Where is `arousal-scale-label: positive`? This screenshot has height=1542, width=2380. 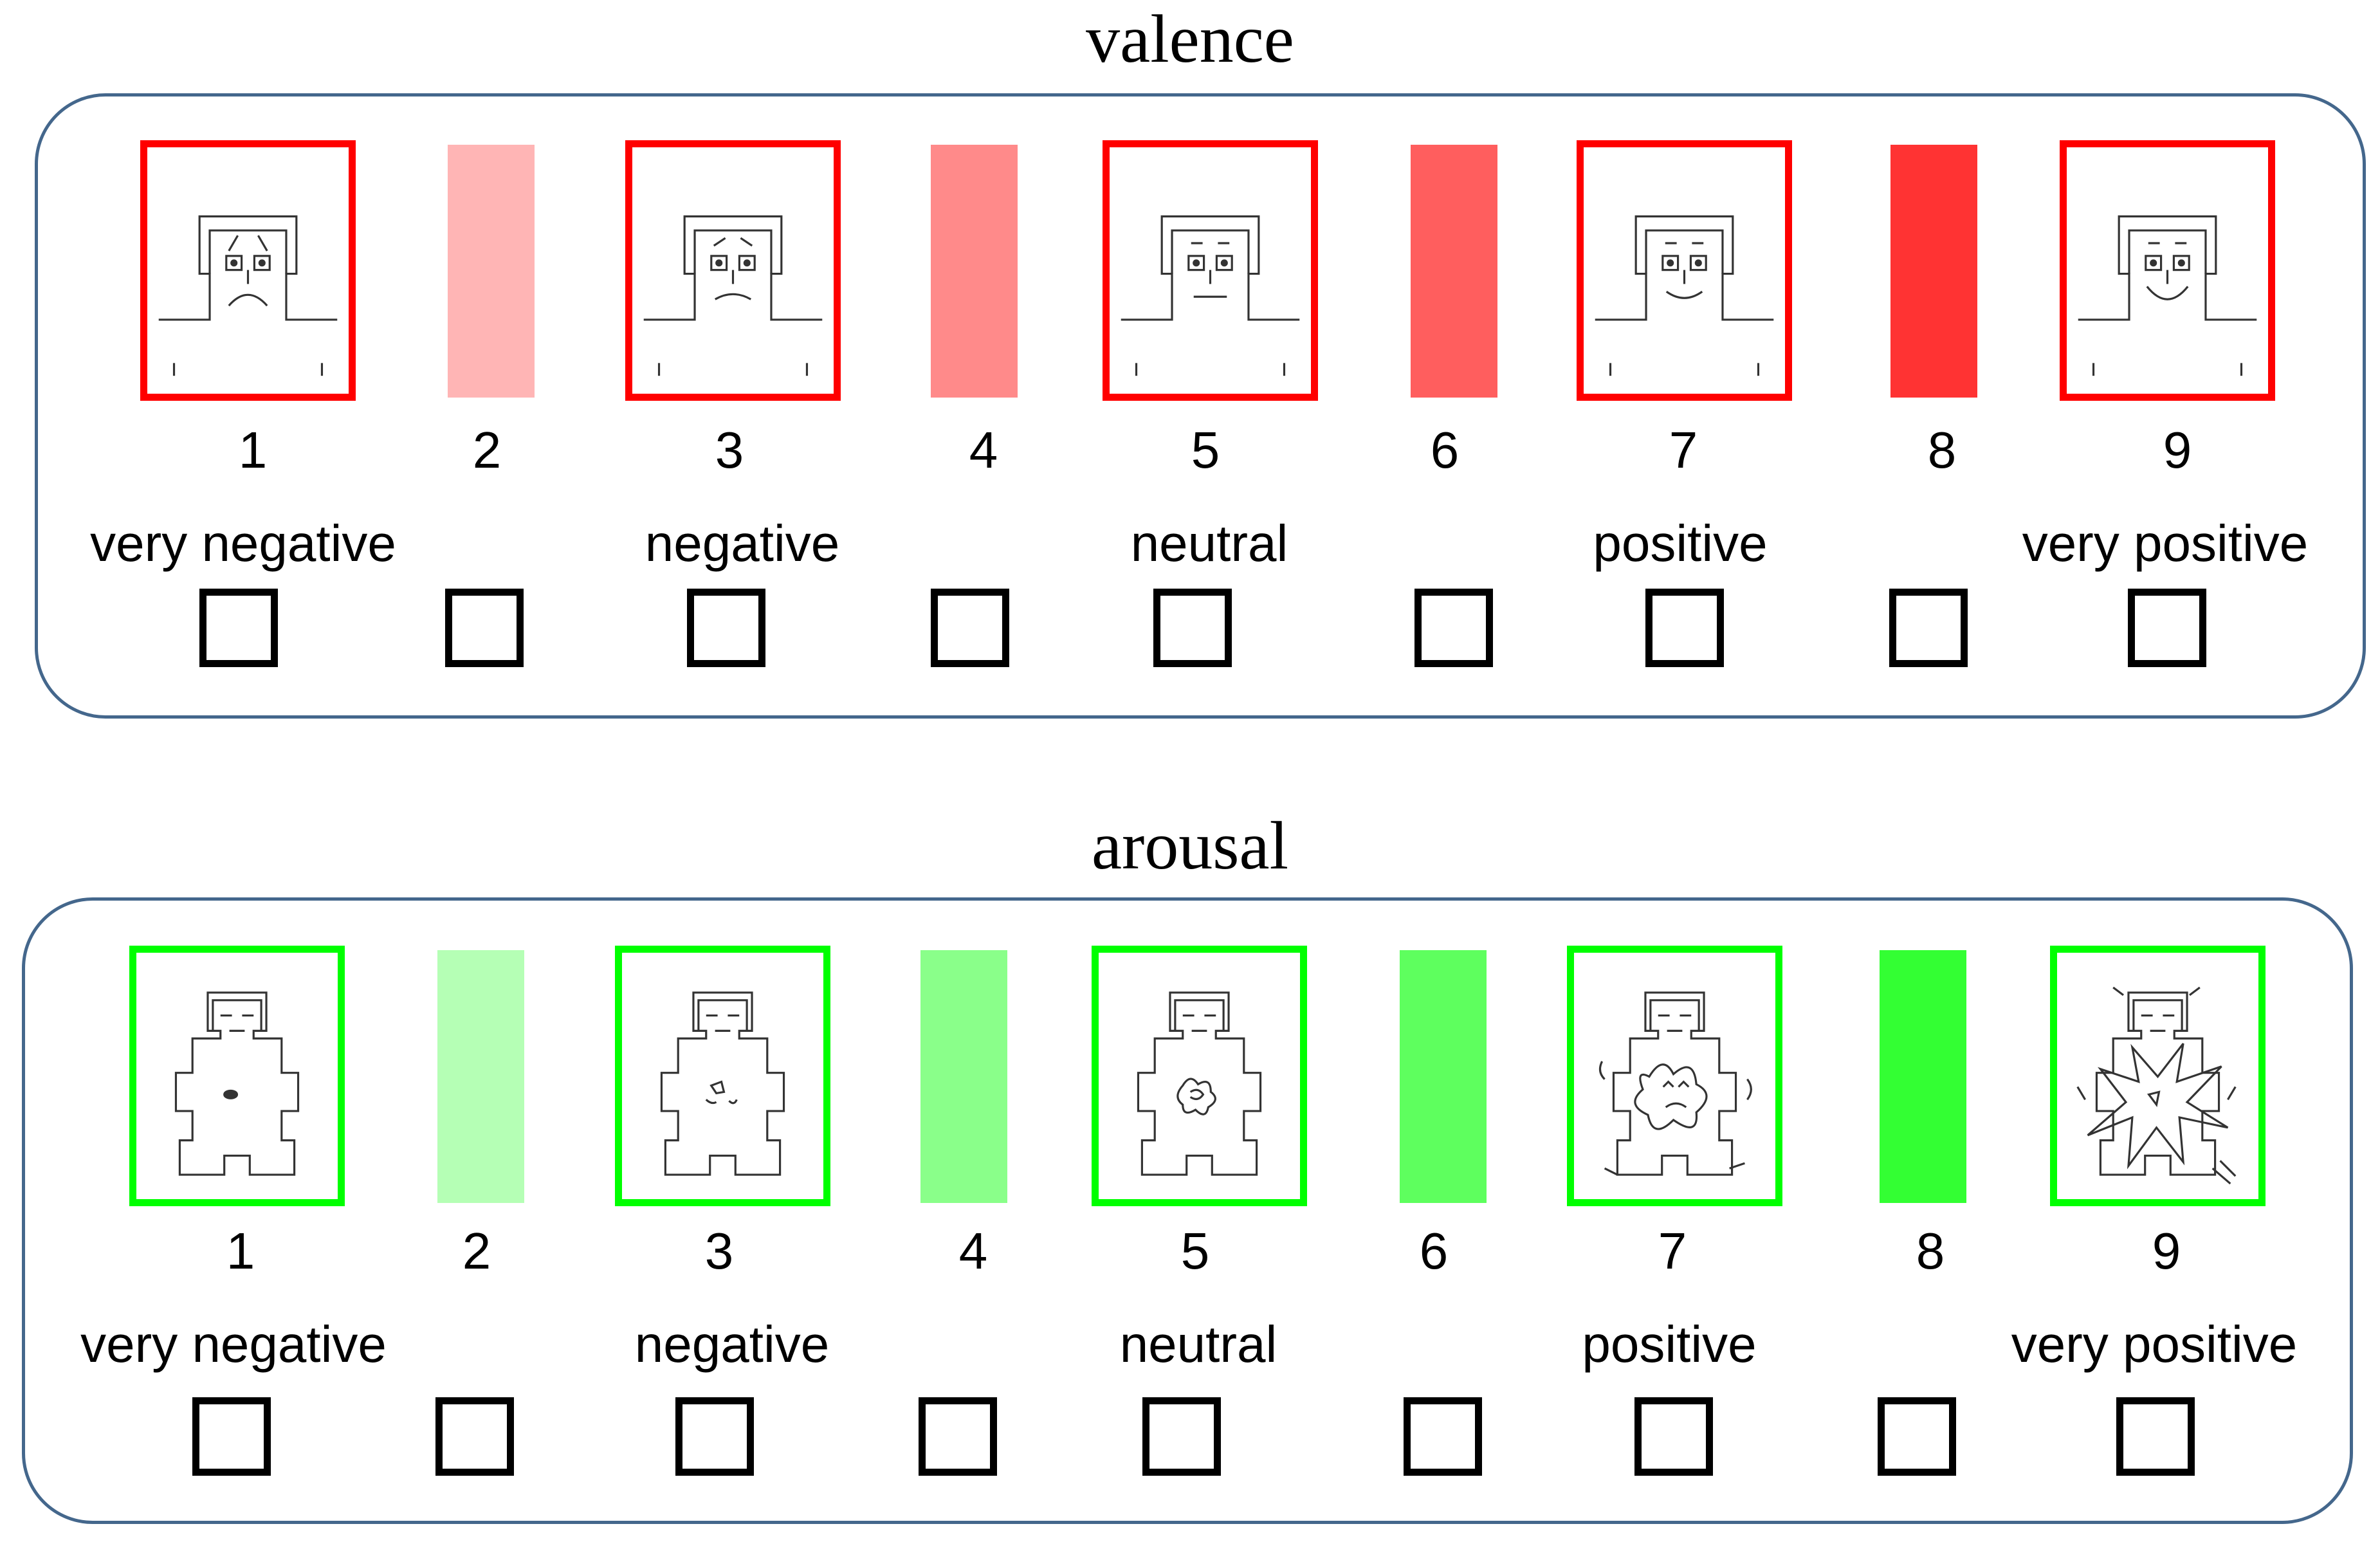 arousal-scale-label: positive is located at coordinates (1669, 1345).